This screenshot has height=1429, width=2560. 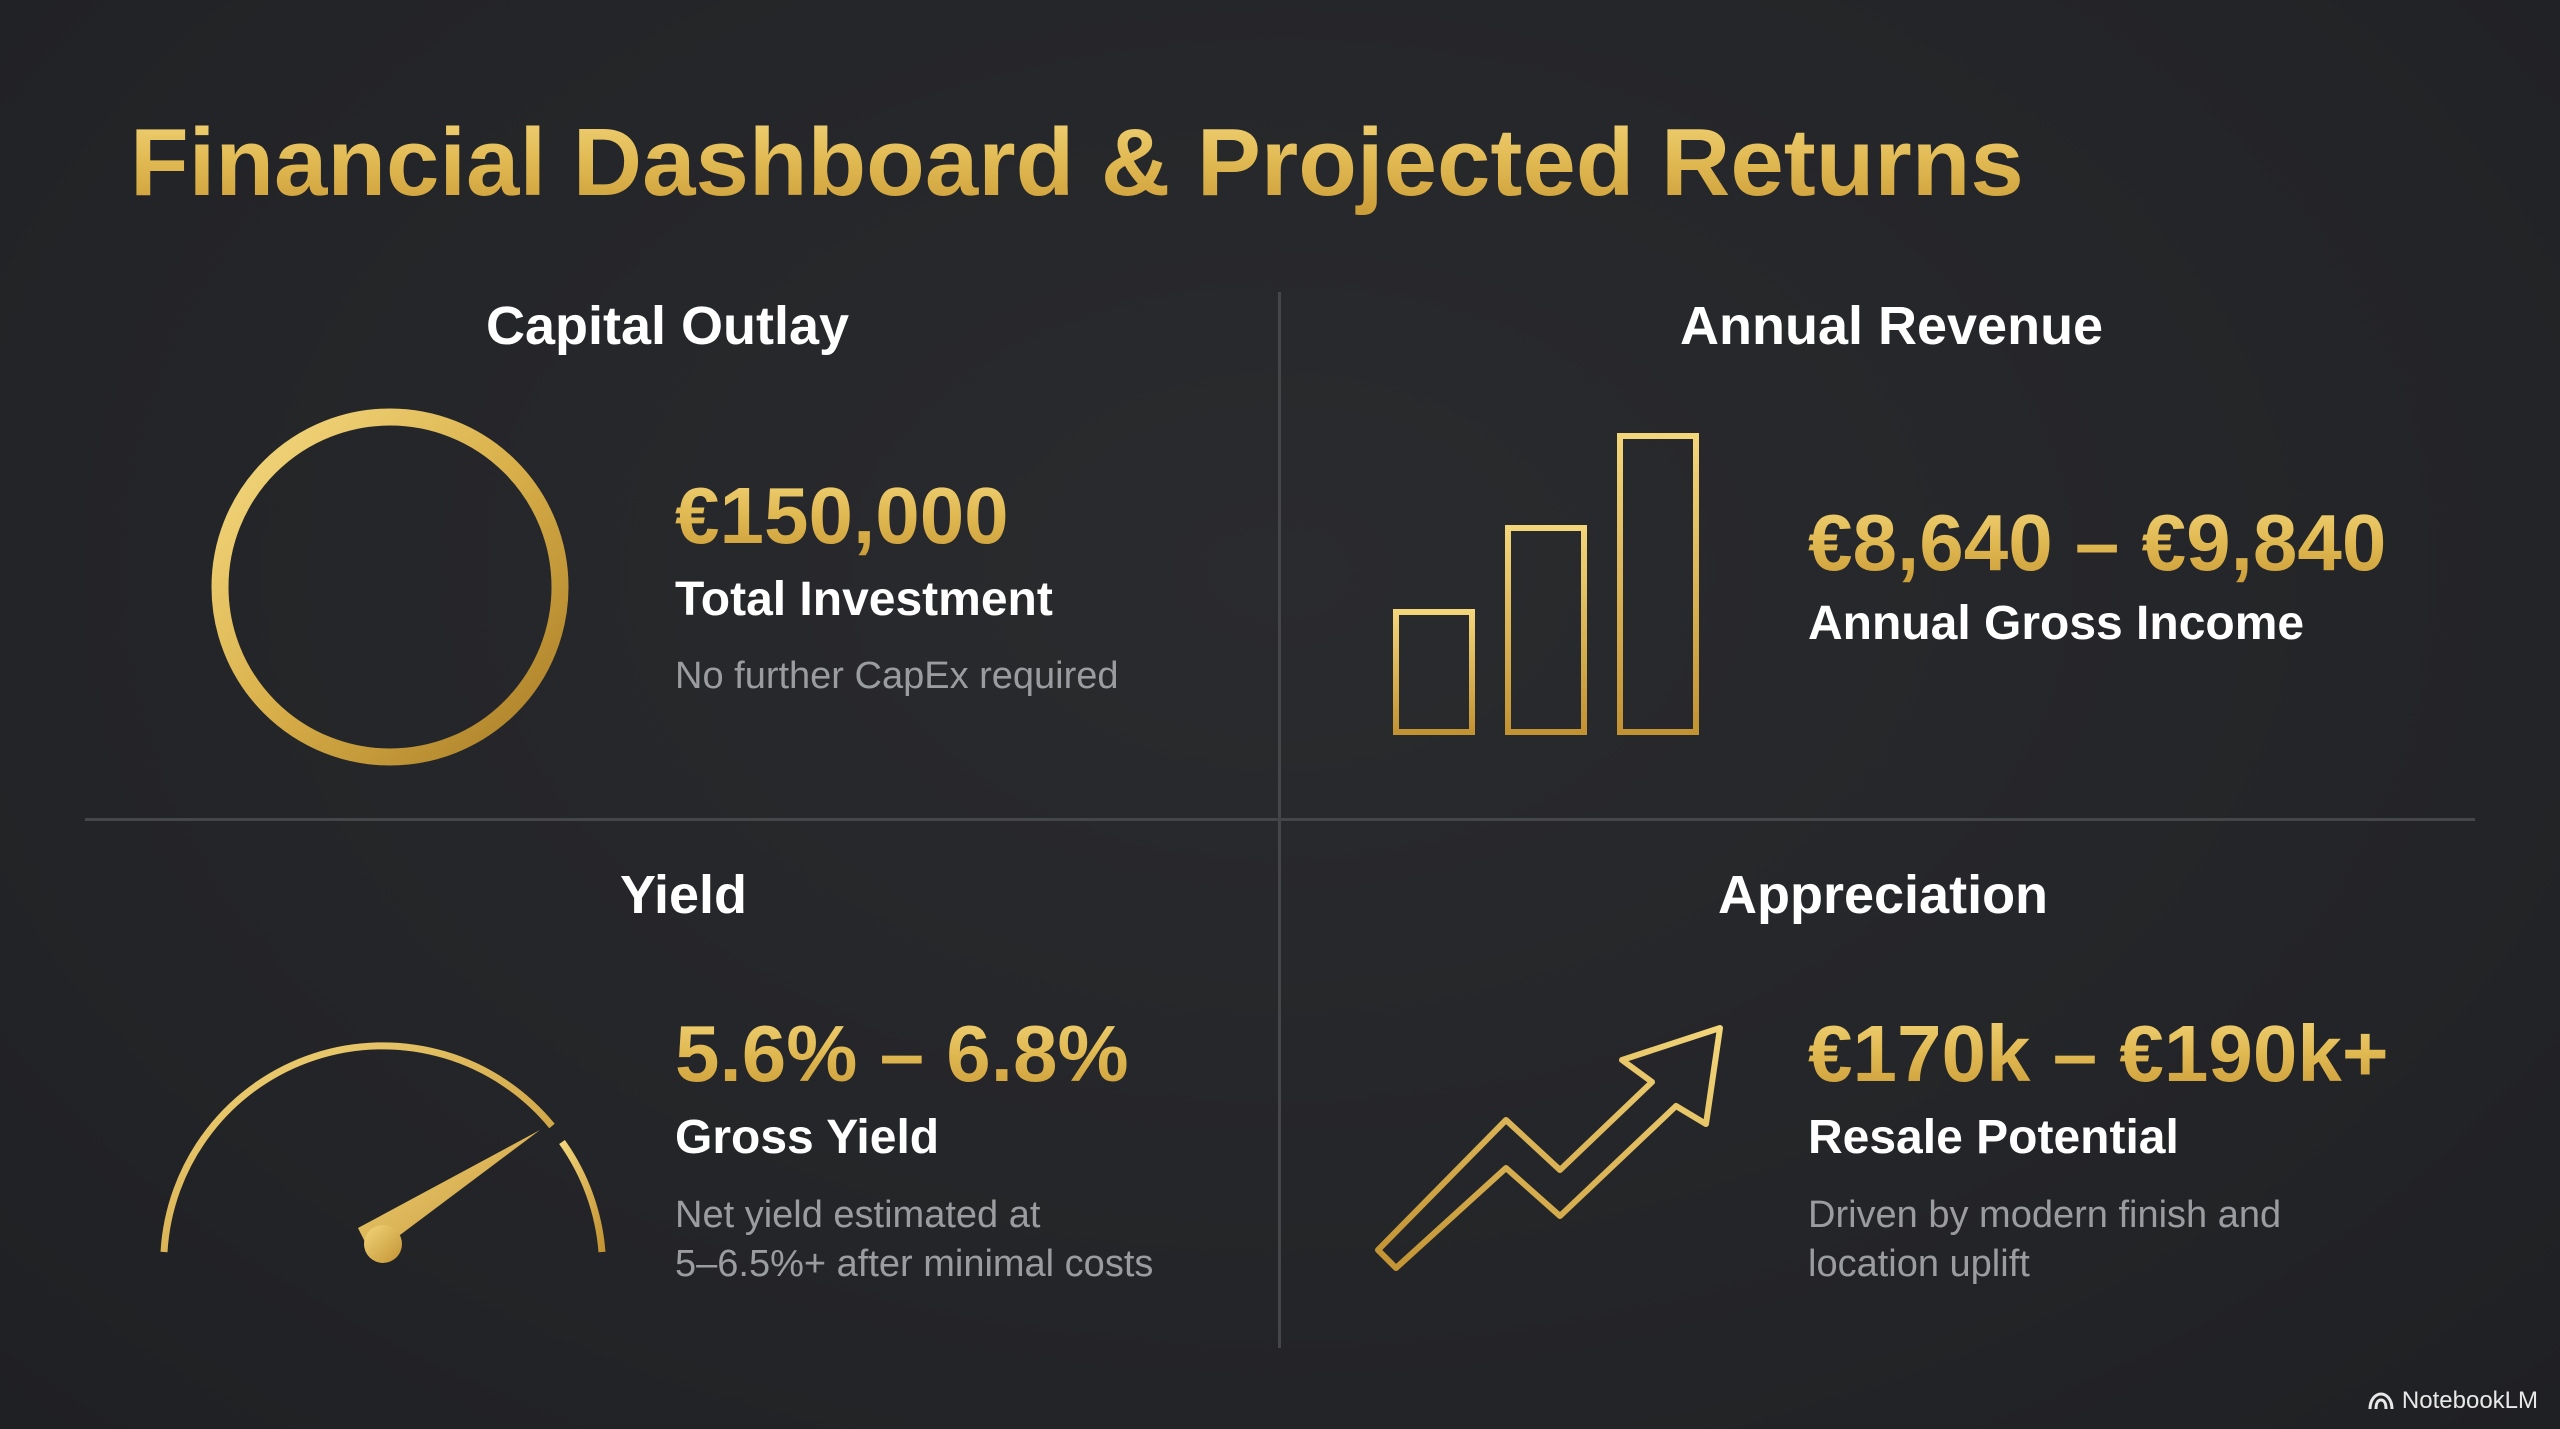 I want to click on gross-yield-label: Gross Yield, so click(x=807, y=1137).